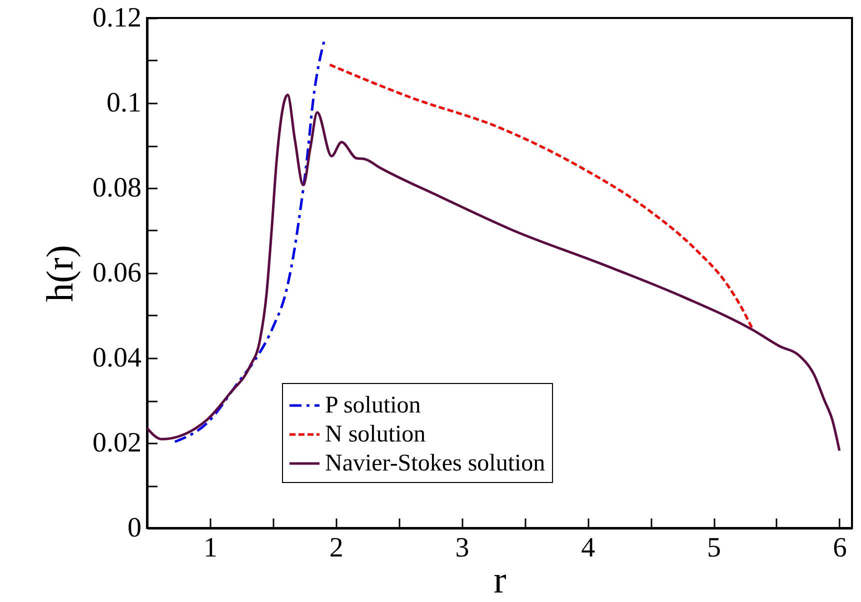 Image resolution: width=861 pixels, height=602 pixels. Describe the element at coordinates (61, 273) in the screenshot. I see `y-axis-title: h(r)` at that location.